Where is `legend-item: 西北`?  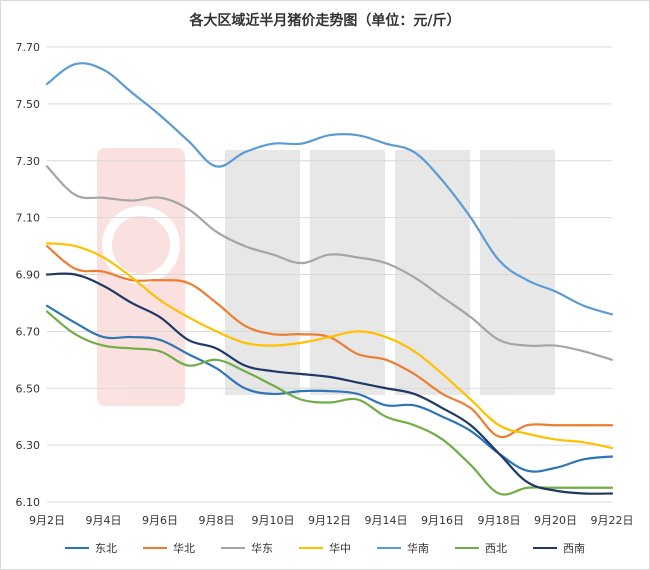
legend-item: 西北 is located at coordinates (481, 548).